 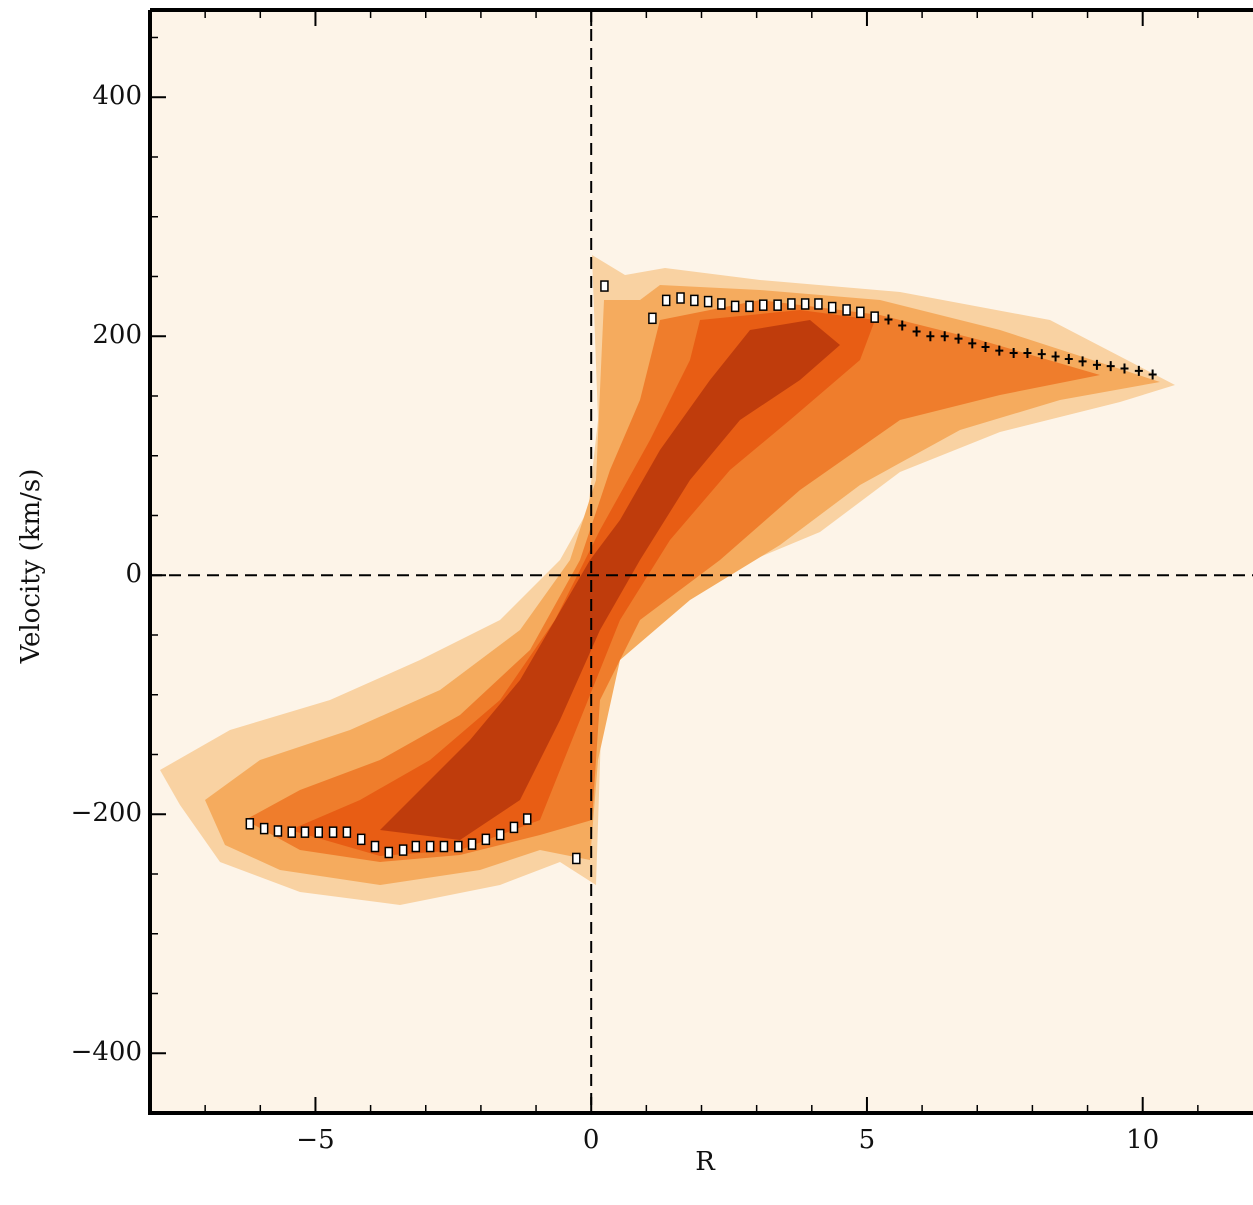 What do you see at coordinates (106, 1052) in the screenshot?
I see `y-tick-label: −400` at bounding box center [106, 1052].